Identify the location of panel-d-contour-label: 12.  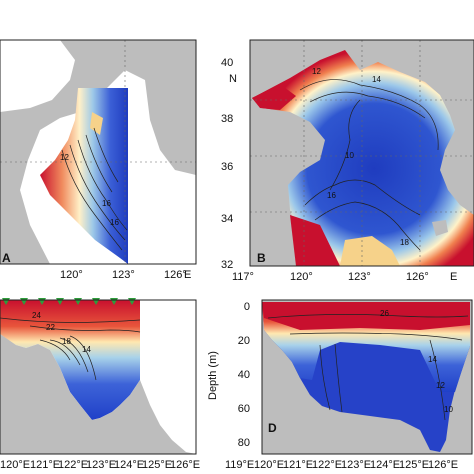
(440, 385).